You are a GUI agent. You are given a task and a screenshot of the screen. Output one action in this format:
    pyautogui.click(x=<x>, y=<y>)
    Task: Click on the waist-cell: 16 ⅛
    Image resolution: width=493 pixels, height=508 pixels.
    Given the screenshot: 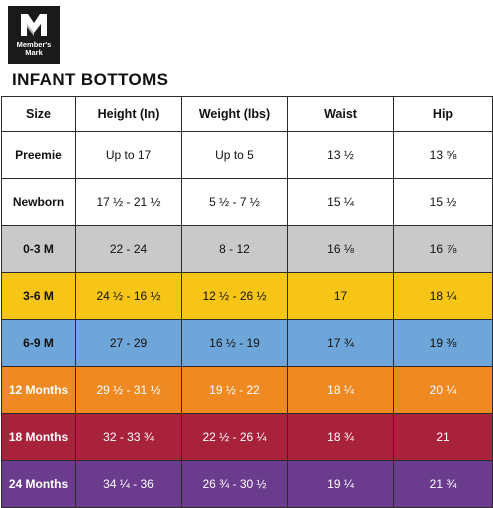 What is the action you would take?
    pyautogui.click(x=340, y=249)
    